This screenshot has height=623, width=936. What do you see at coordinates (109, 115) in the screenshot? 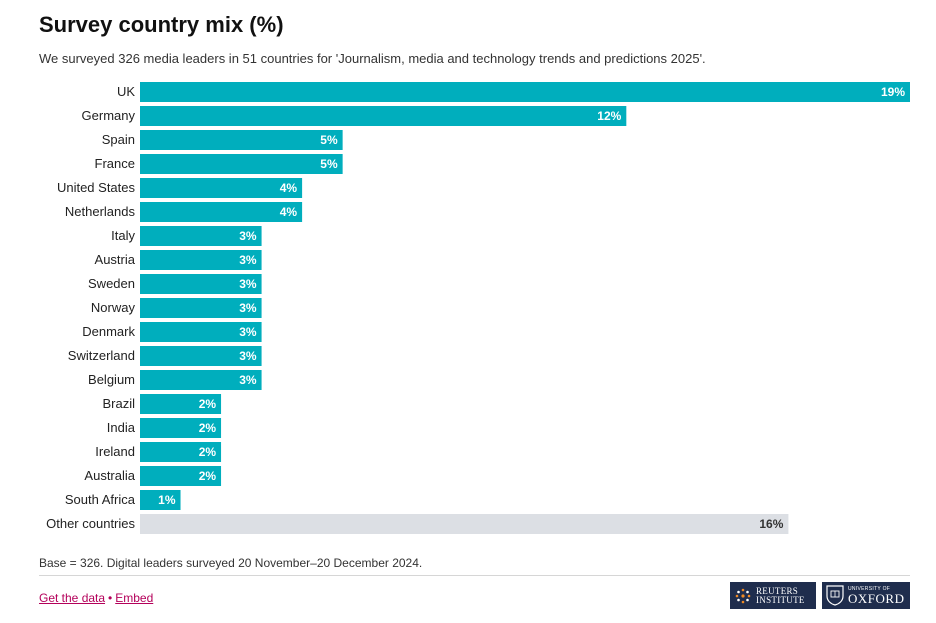
I see `category-label: Germany` at bounding box center [109, 115].